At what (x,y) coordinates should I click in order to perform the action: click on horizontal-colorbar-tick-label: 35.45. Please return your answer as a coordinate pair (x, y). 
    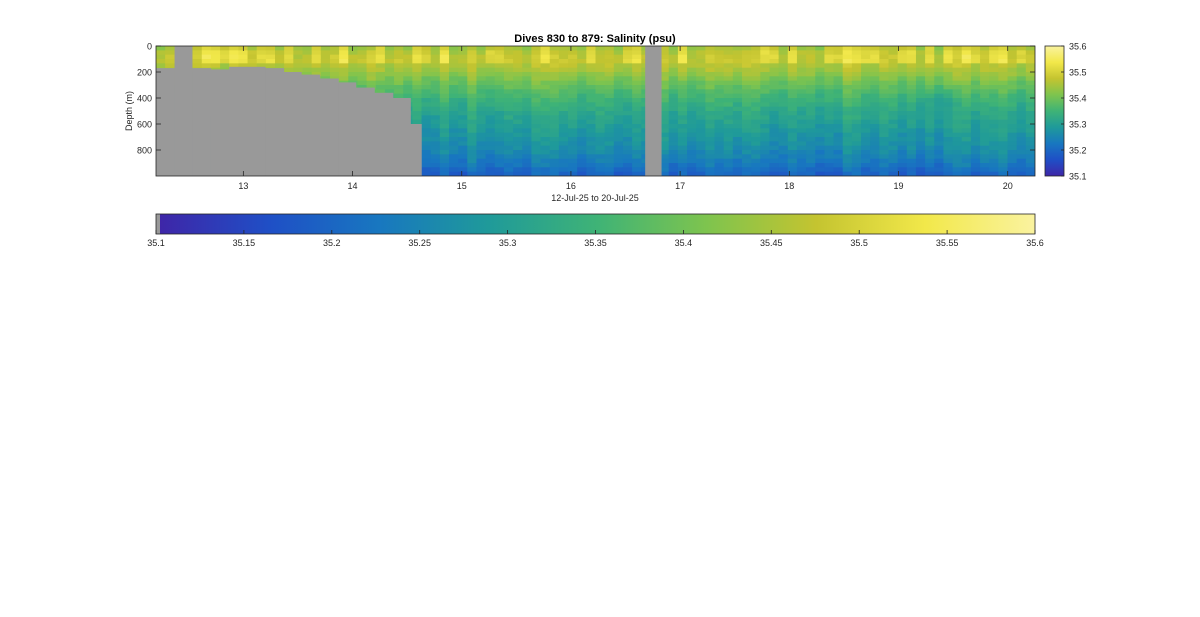
    Looking at the image, I should click on (771, 243).